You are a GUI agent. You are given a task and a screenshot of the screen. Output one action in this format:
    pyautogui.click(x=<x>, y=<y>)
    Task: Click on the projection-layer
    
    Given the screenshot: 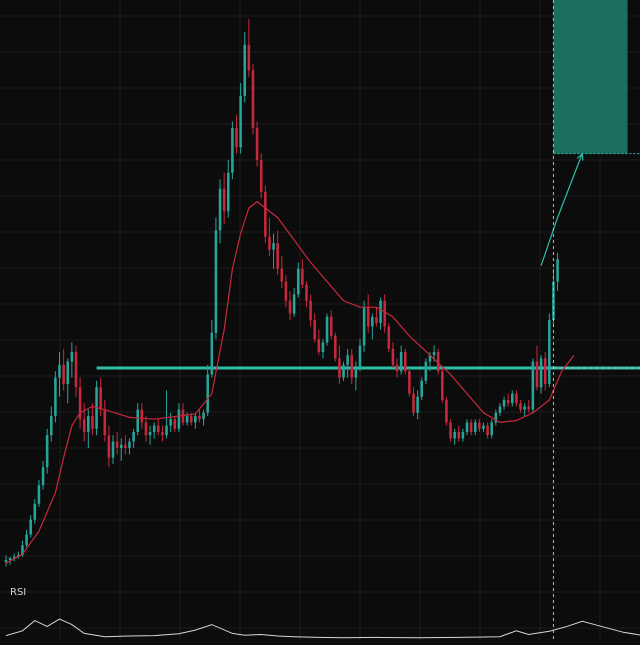 What is the action you would take?
    pyautogui.click(x=562, y=209)
    